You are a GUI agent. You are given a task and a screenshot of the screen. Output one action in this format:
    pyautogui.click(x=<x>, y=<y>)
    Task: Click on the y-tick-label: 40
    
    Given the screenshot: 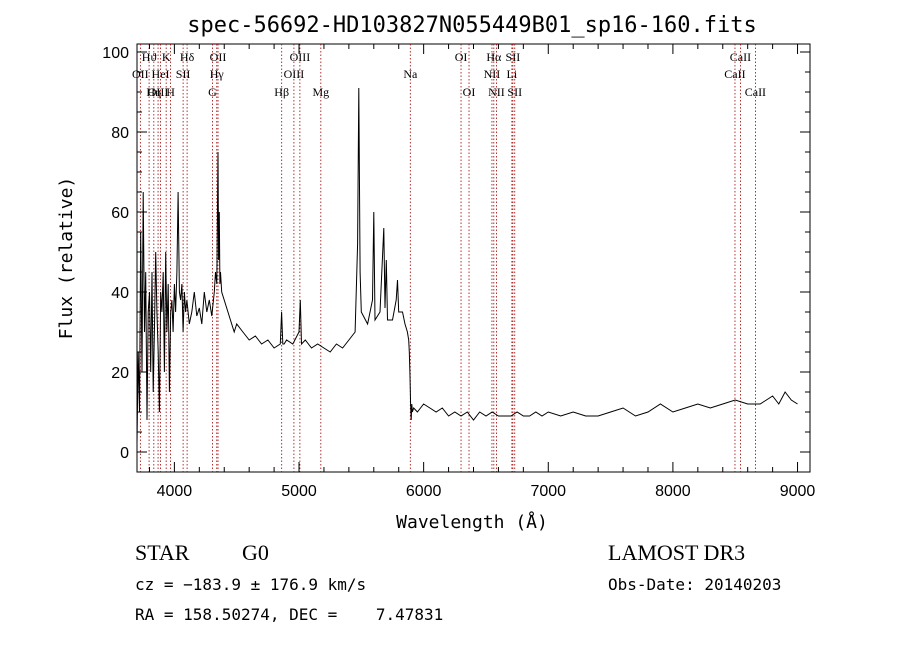 What is the action you would take?
    pyautogui.click(x=120, y=293)
    